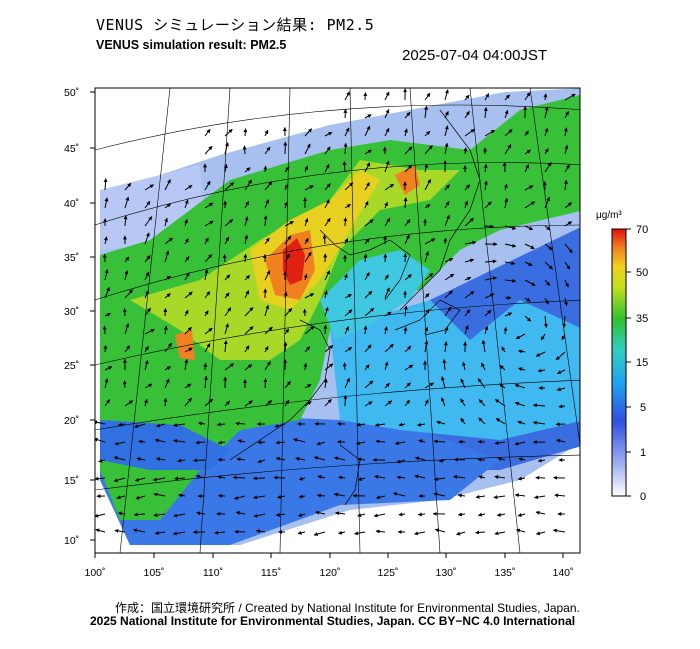 The image size is (700, 649). I want to click on lon-label: 125˚, so click(387, 573).